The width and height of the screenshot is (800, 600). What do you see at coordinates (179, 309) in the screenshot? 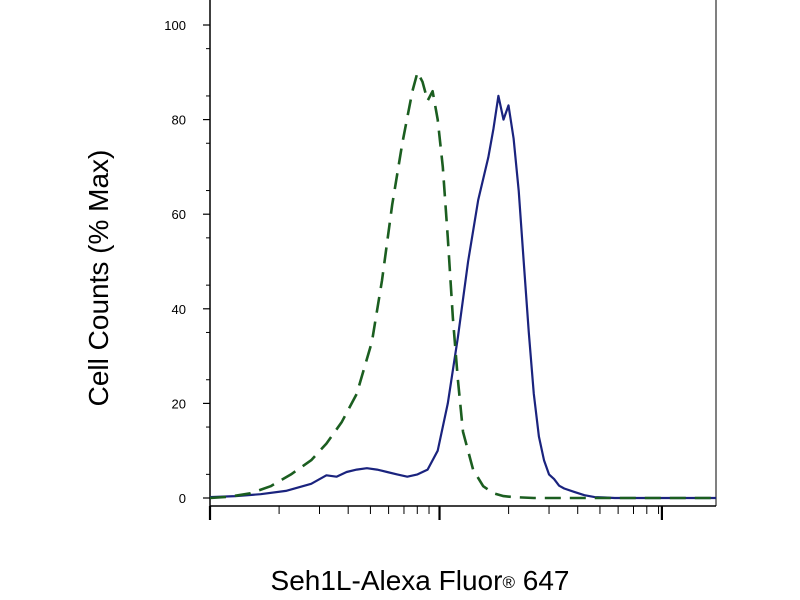
I see `y-tick-label: 40` at bounding box center [179, 309].